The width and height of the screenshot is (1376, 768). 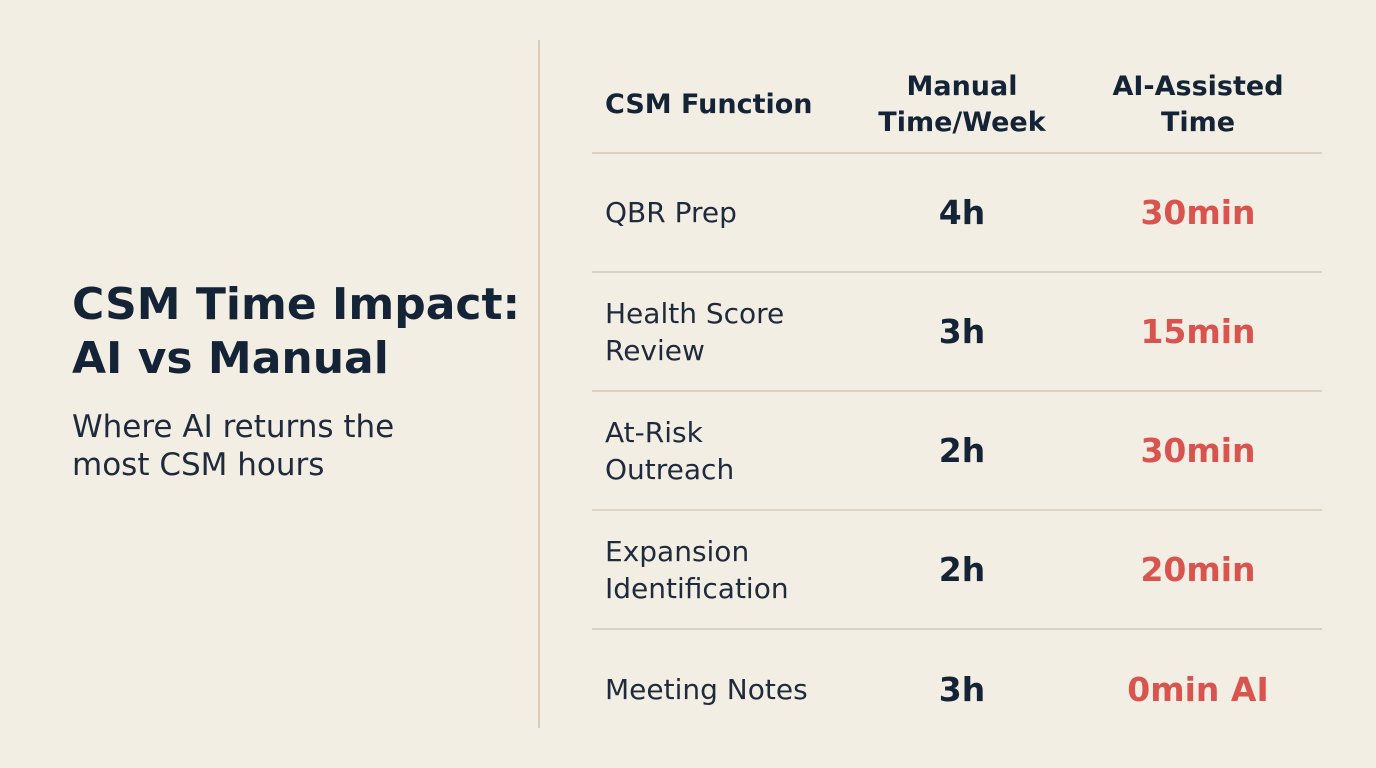 I want to click on column-header-function-line-1: CSM Function, so click(x=709, y=104).